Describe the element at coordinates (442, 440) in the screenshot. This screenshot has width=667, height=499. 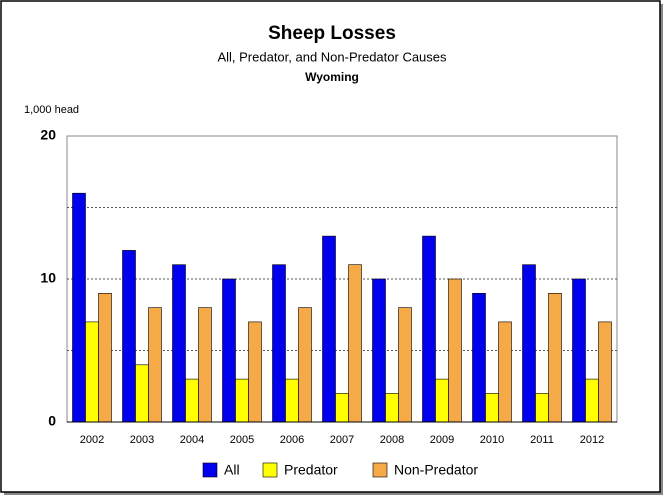
I see `x-tick-label: 2009` at that location.